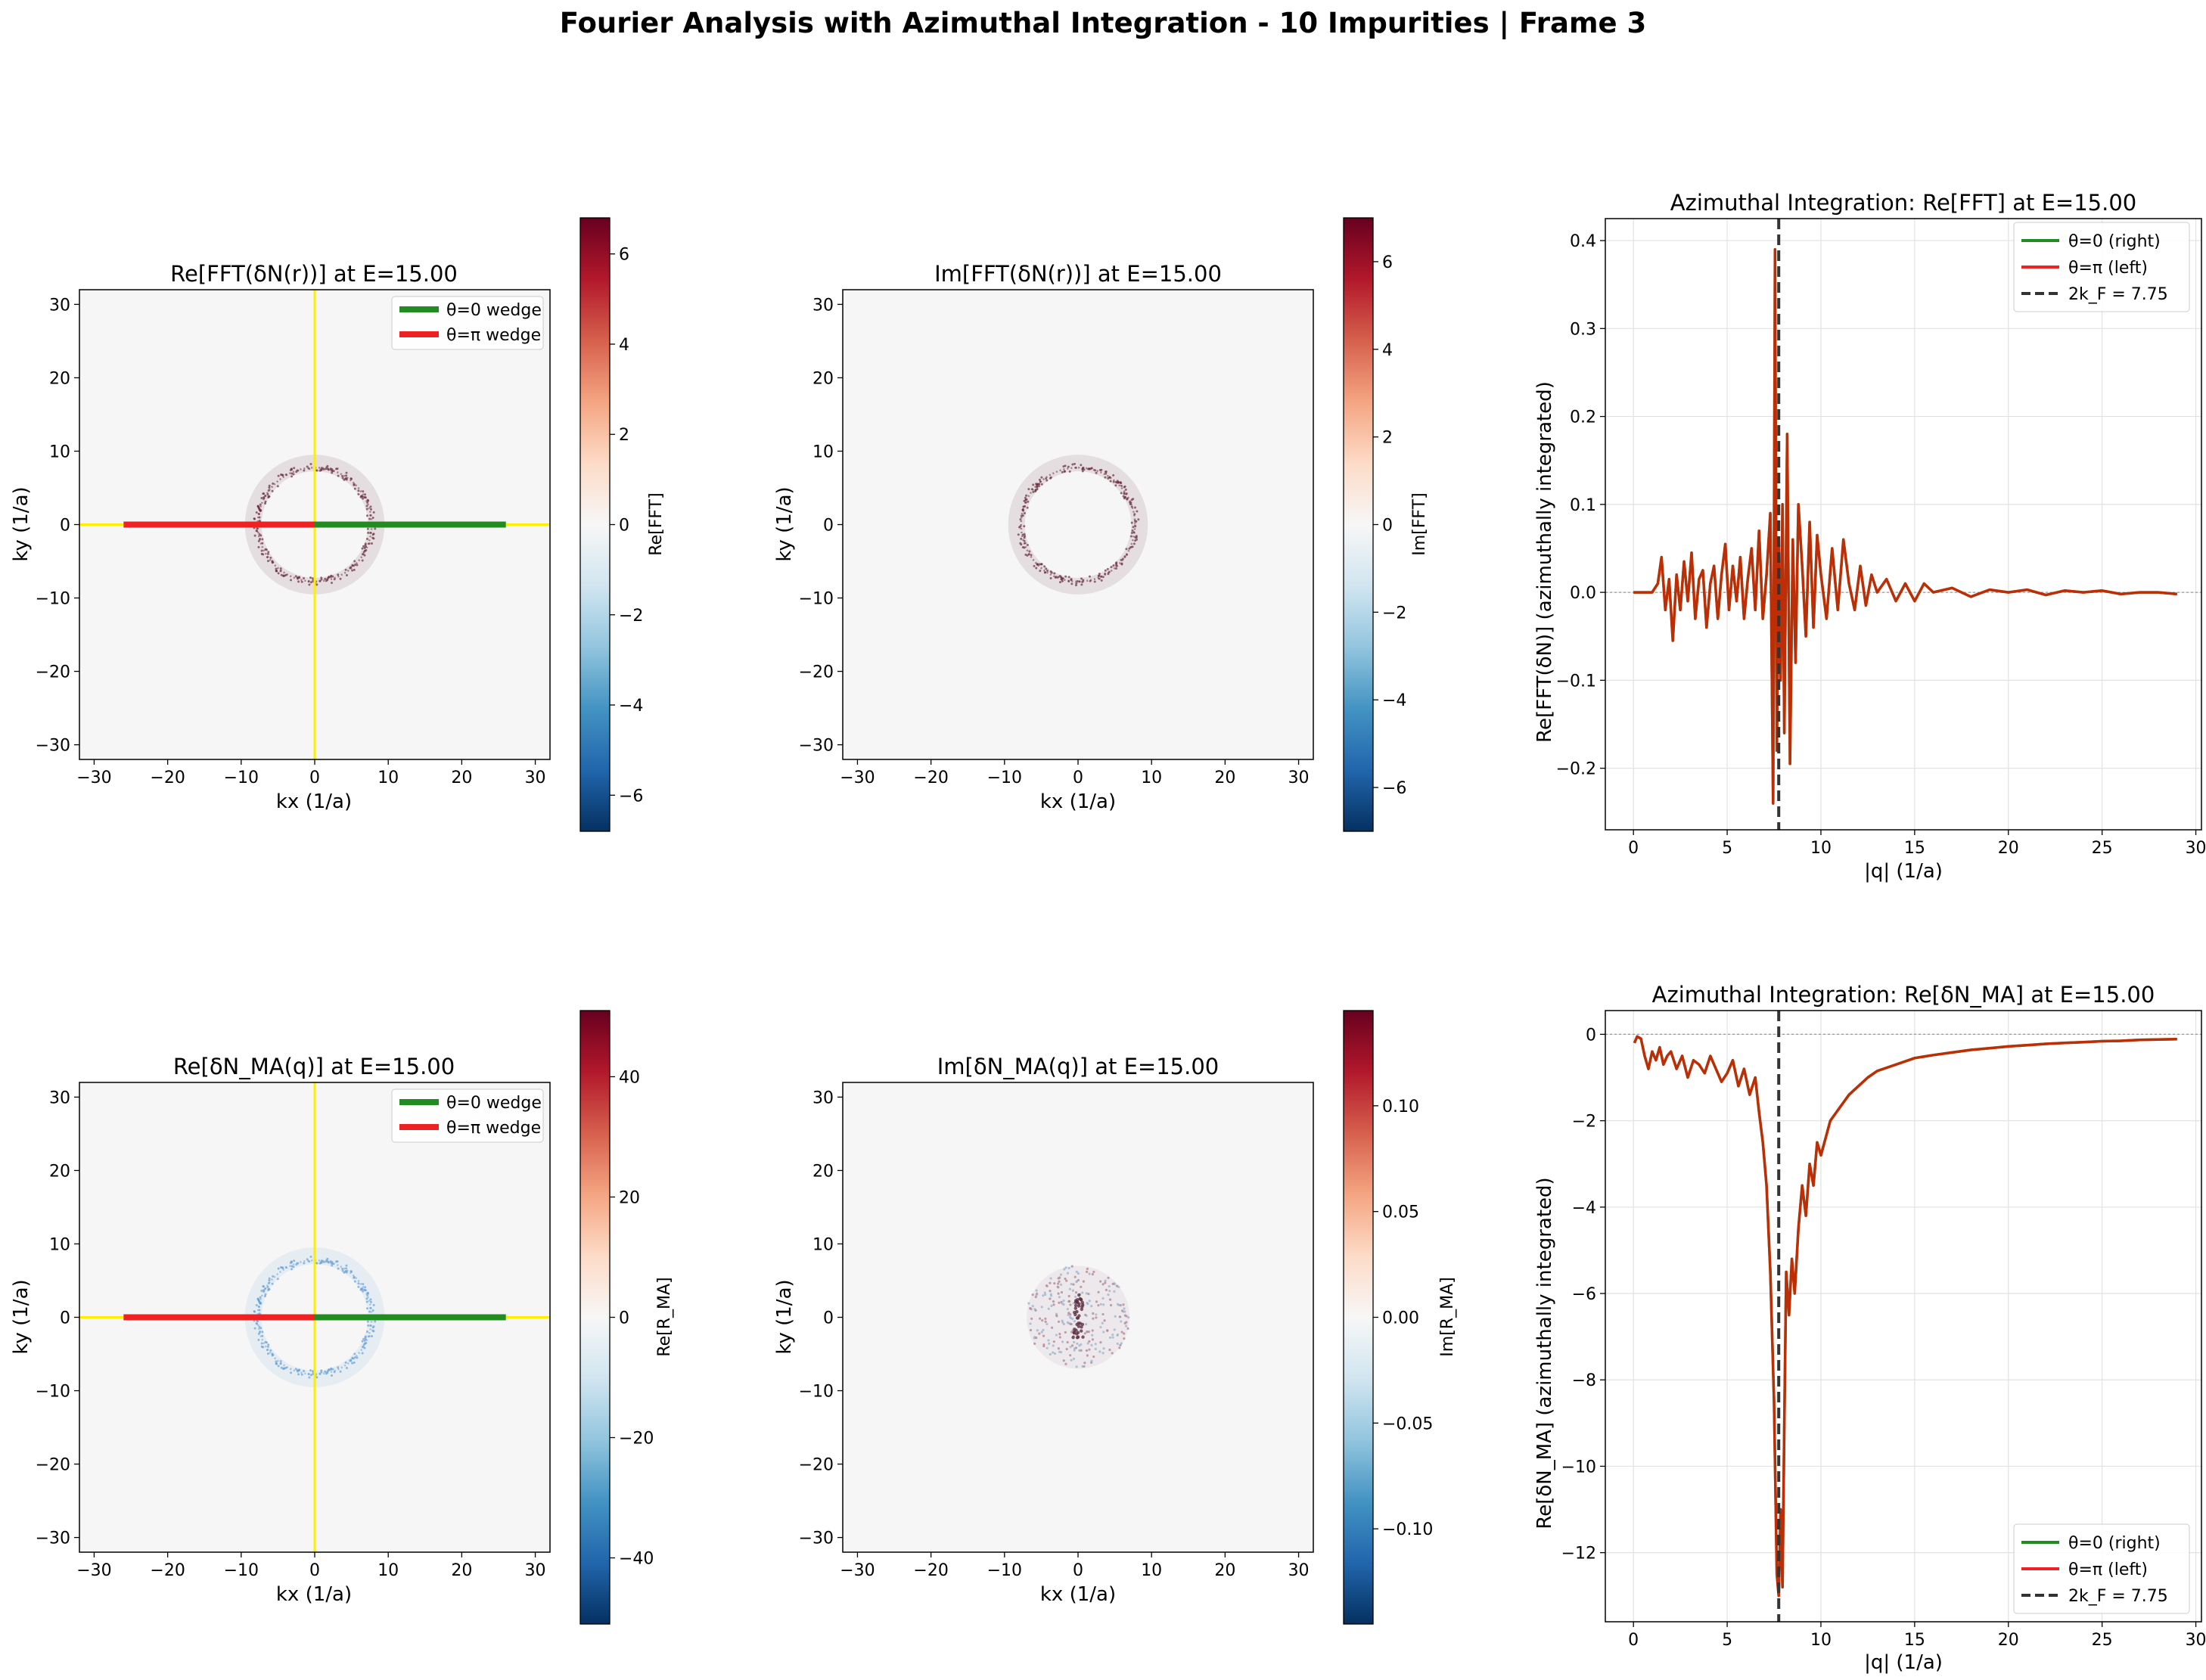  Describe the element at coordinates (1584, 1380) in the screenshot. I see `y-tick-label: −8` at that location.